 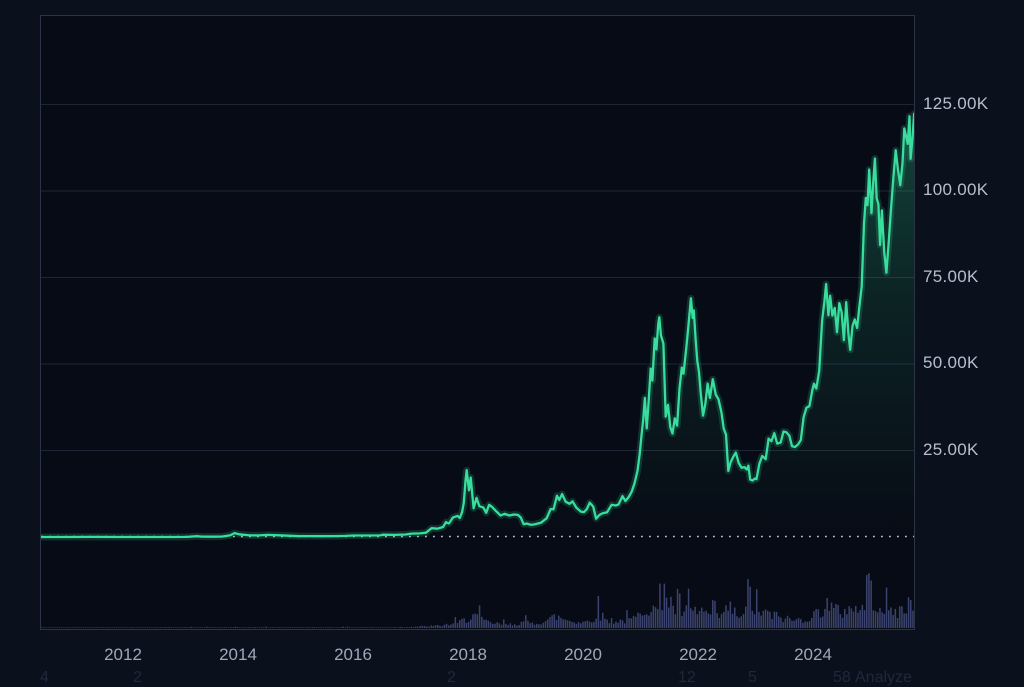 I want to click on time-axis-label: 2018, so click(x=468, y=654).